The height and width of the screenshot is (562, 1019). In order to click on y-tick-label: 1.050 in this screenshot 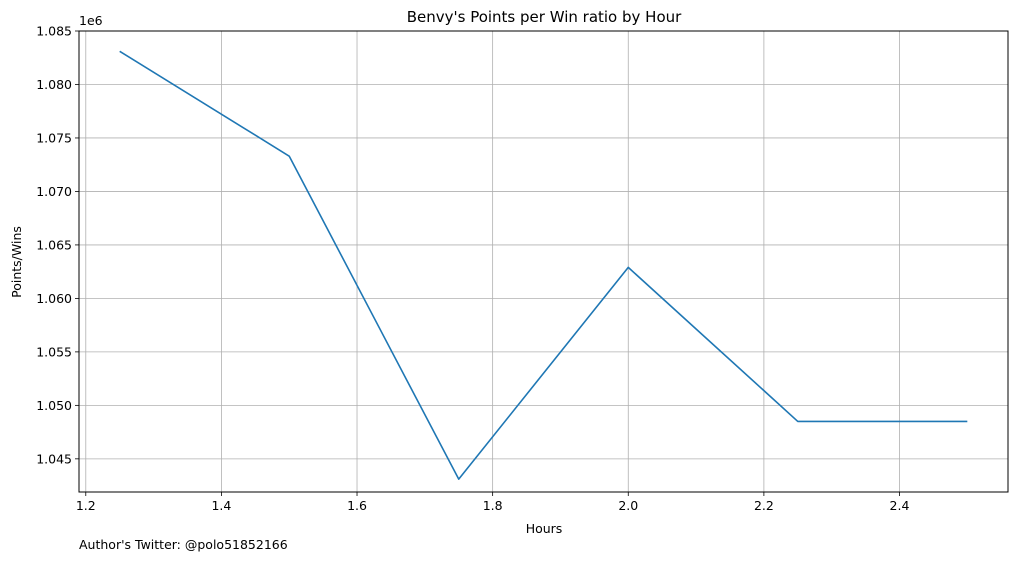, I will do `click(54, 405)`.